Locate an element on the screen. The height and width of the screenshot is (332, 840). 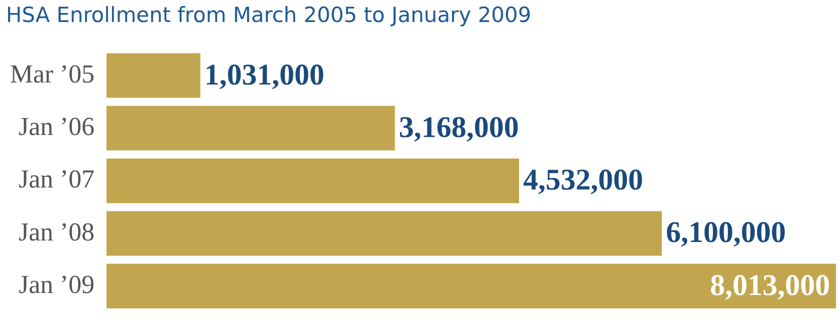
data-label: 1,031,000 is located at coordinates (264, 75).